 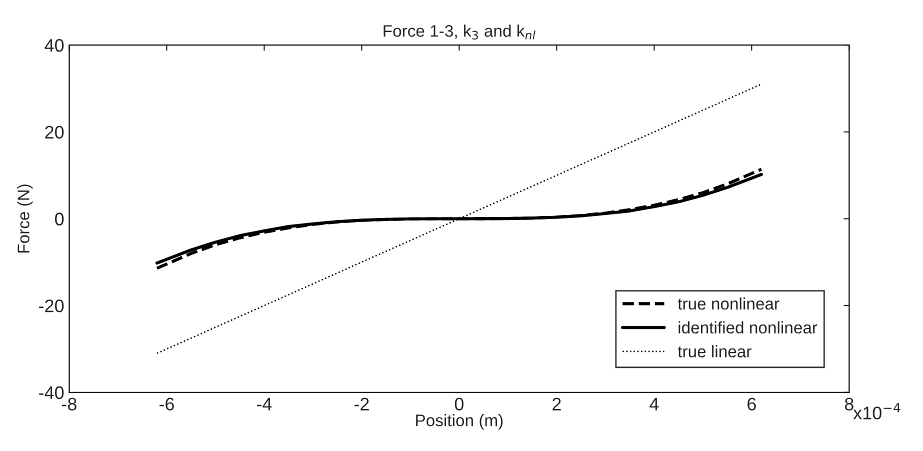 I want to click on y-tick-label: -40, so click(x=51, y=393).